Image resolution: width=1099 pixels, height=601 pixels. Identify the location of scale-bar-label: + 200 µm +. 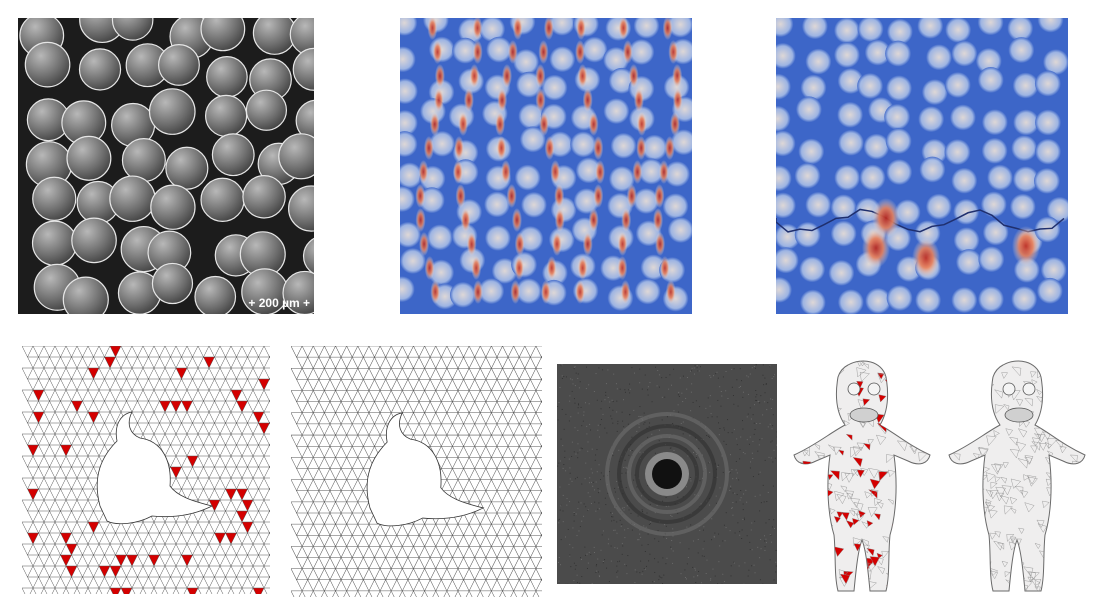
(279, 303).